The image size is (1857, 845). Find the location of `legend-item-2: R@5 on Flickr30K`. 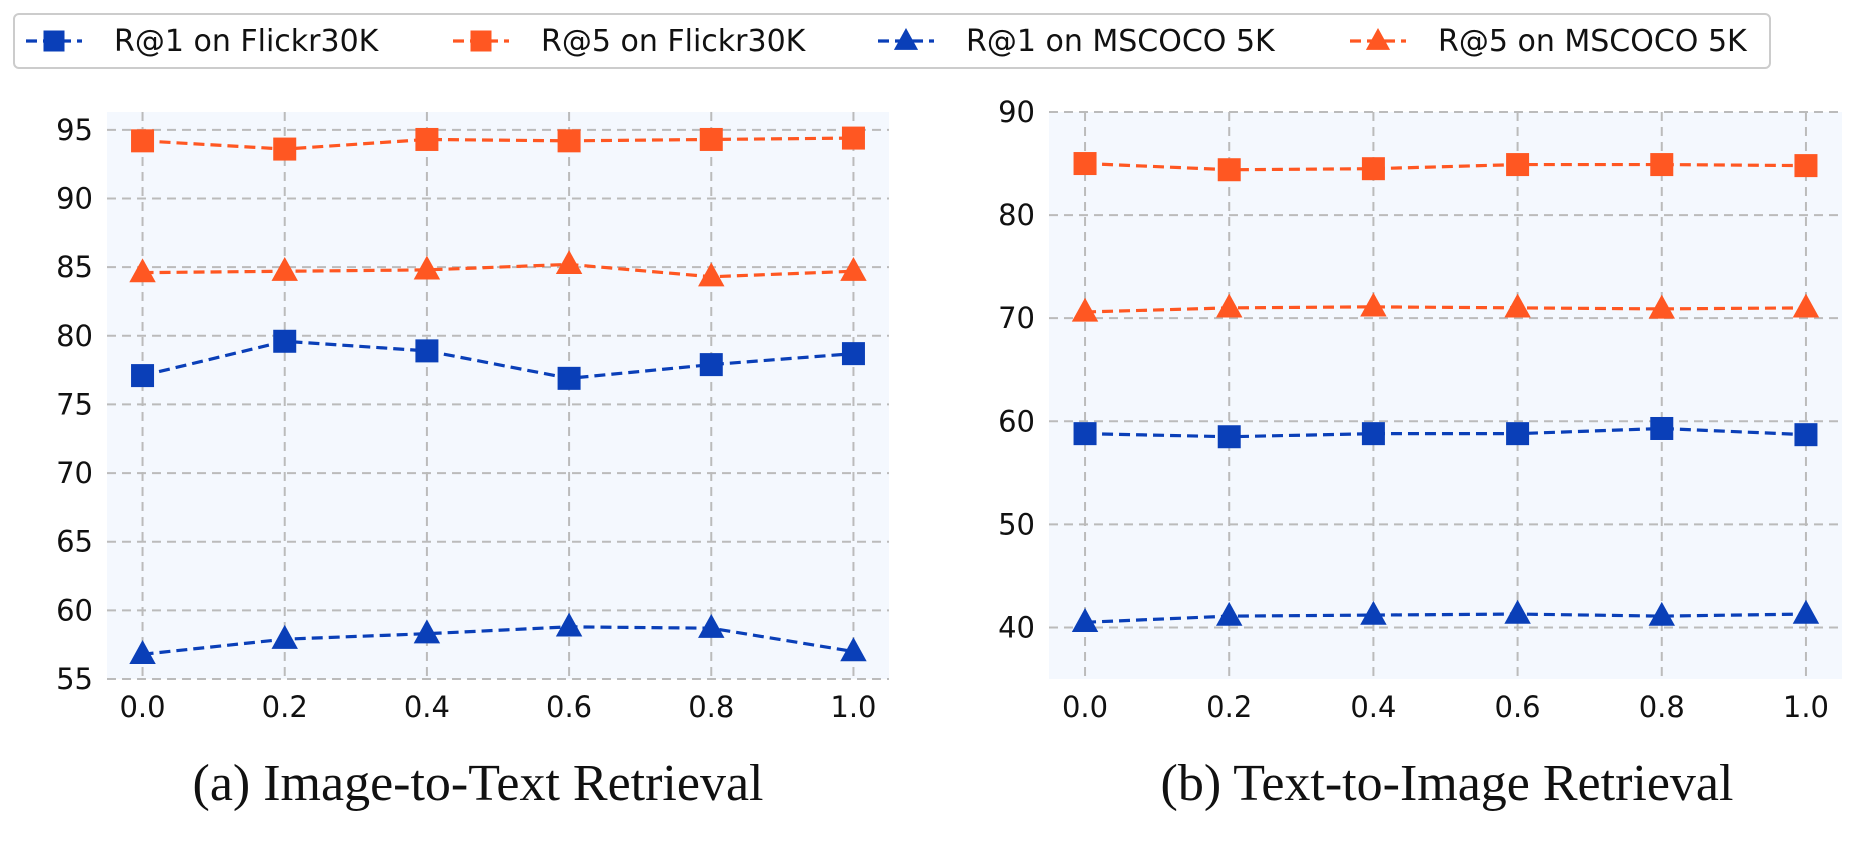

legend-item-2: R@5 on Flickr30K is located at coordinates (630, 41).